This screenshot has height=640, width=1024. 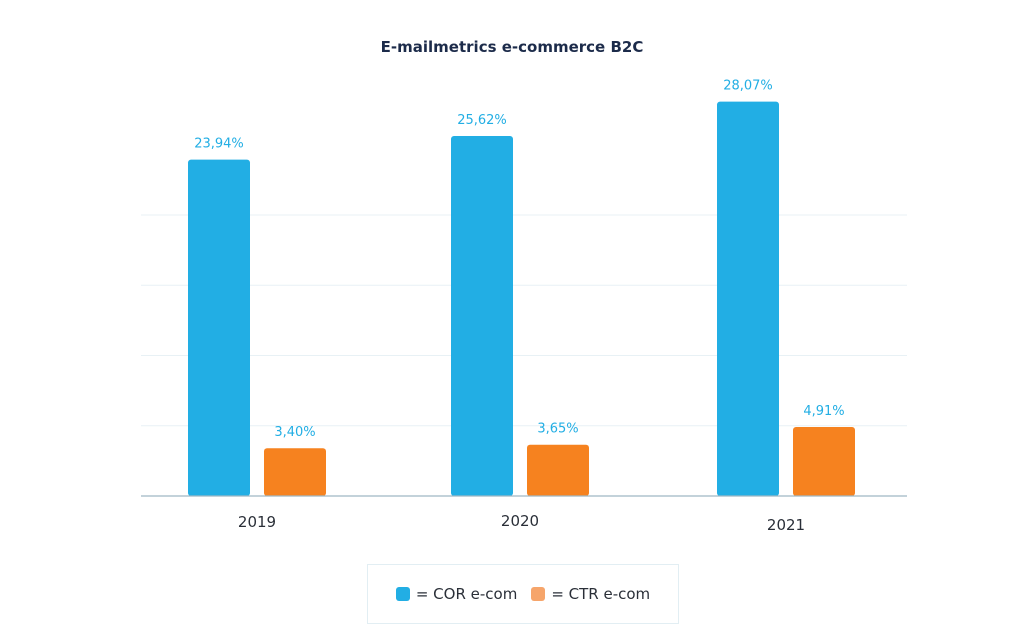 I want to click on bar-cor-2021, so click(x=748, y=298).